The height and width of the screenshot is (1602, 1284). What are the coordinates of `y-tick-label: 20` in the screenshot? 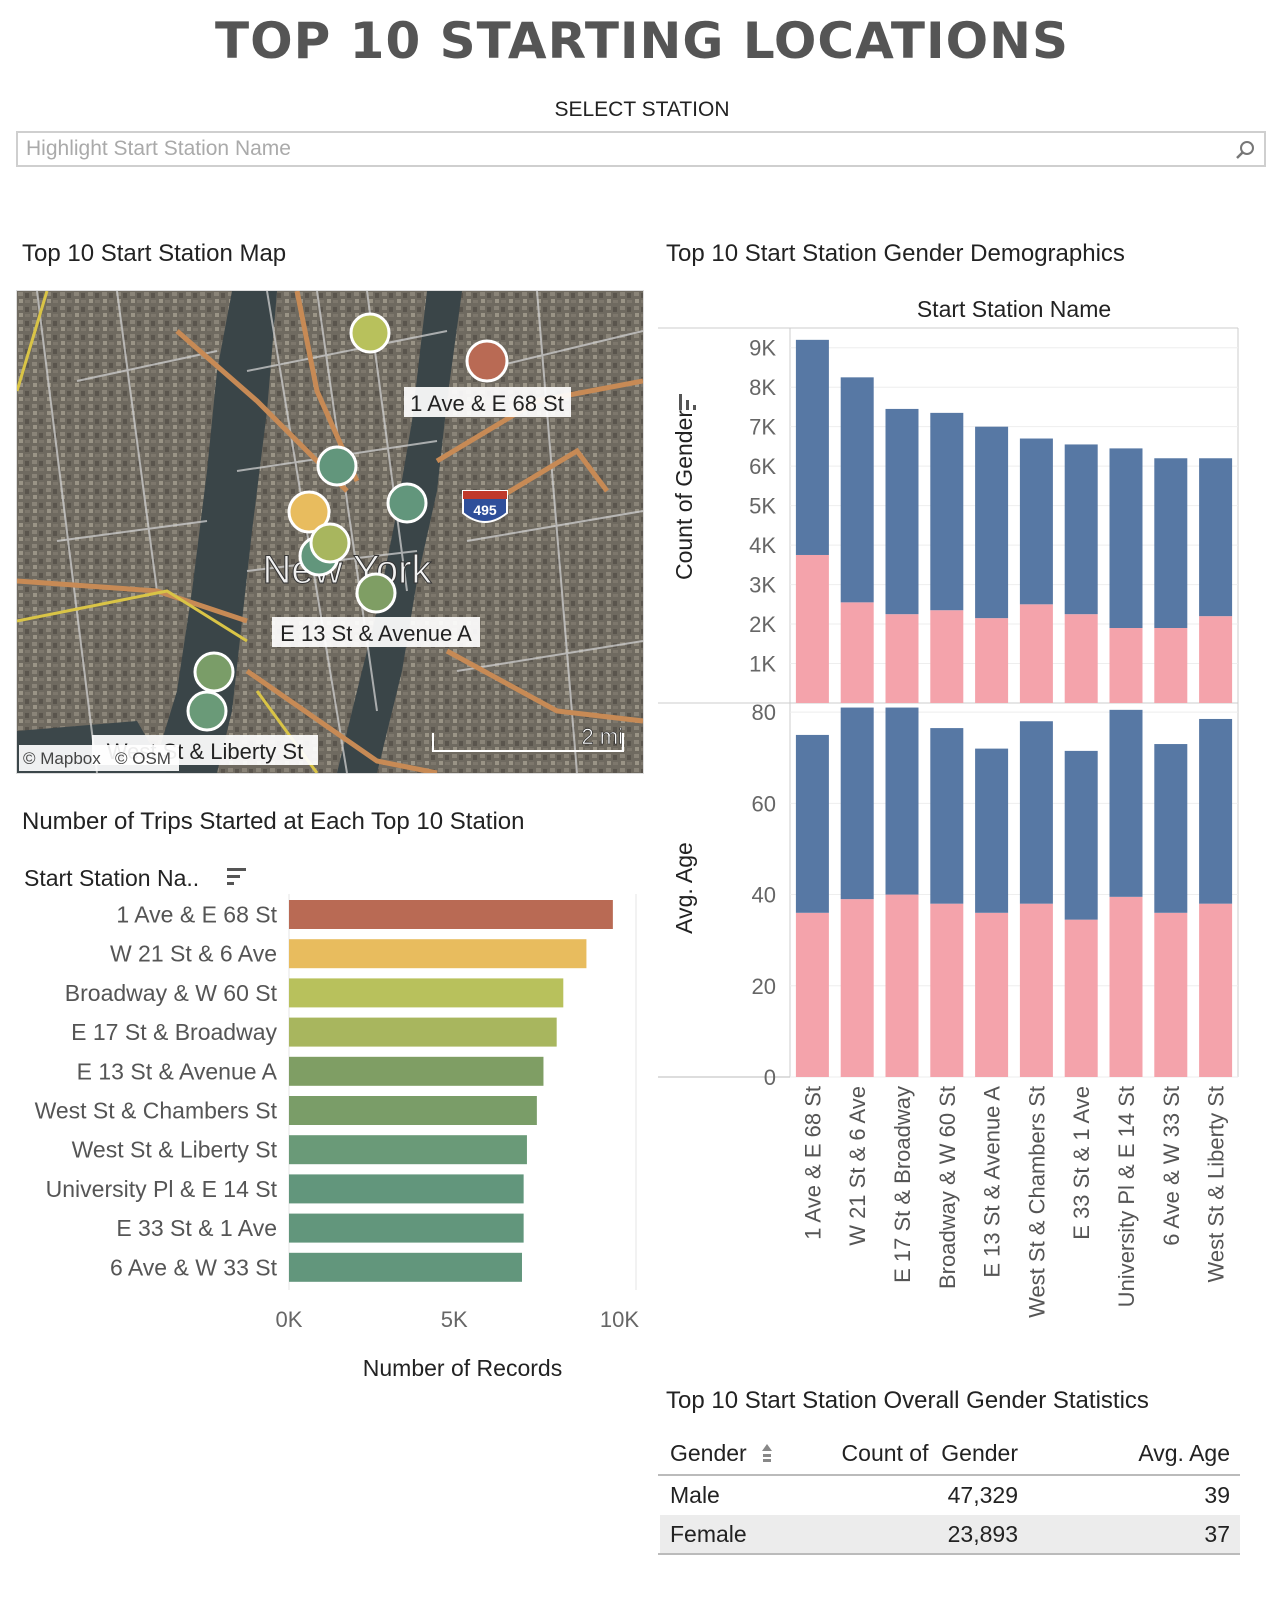 It's located at (764, 986).